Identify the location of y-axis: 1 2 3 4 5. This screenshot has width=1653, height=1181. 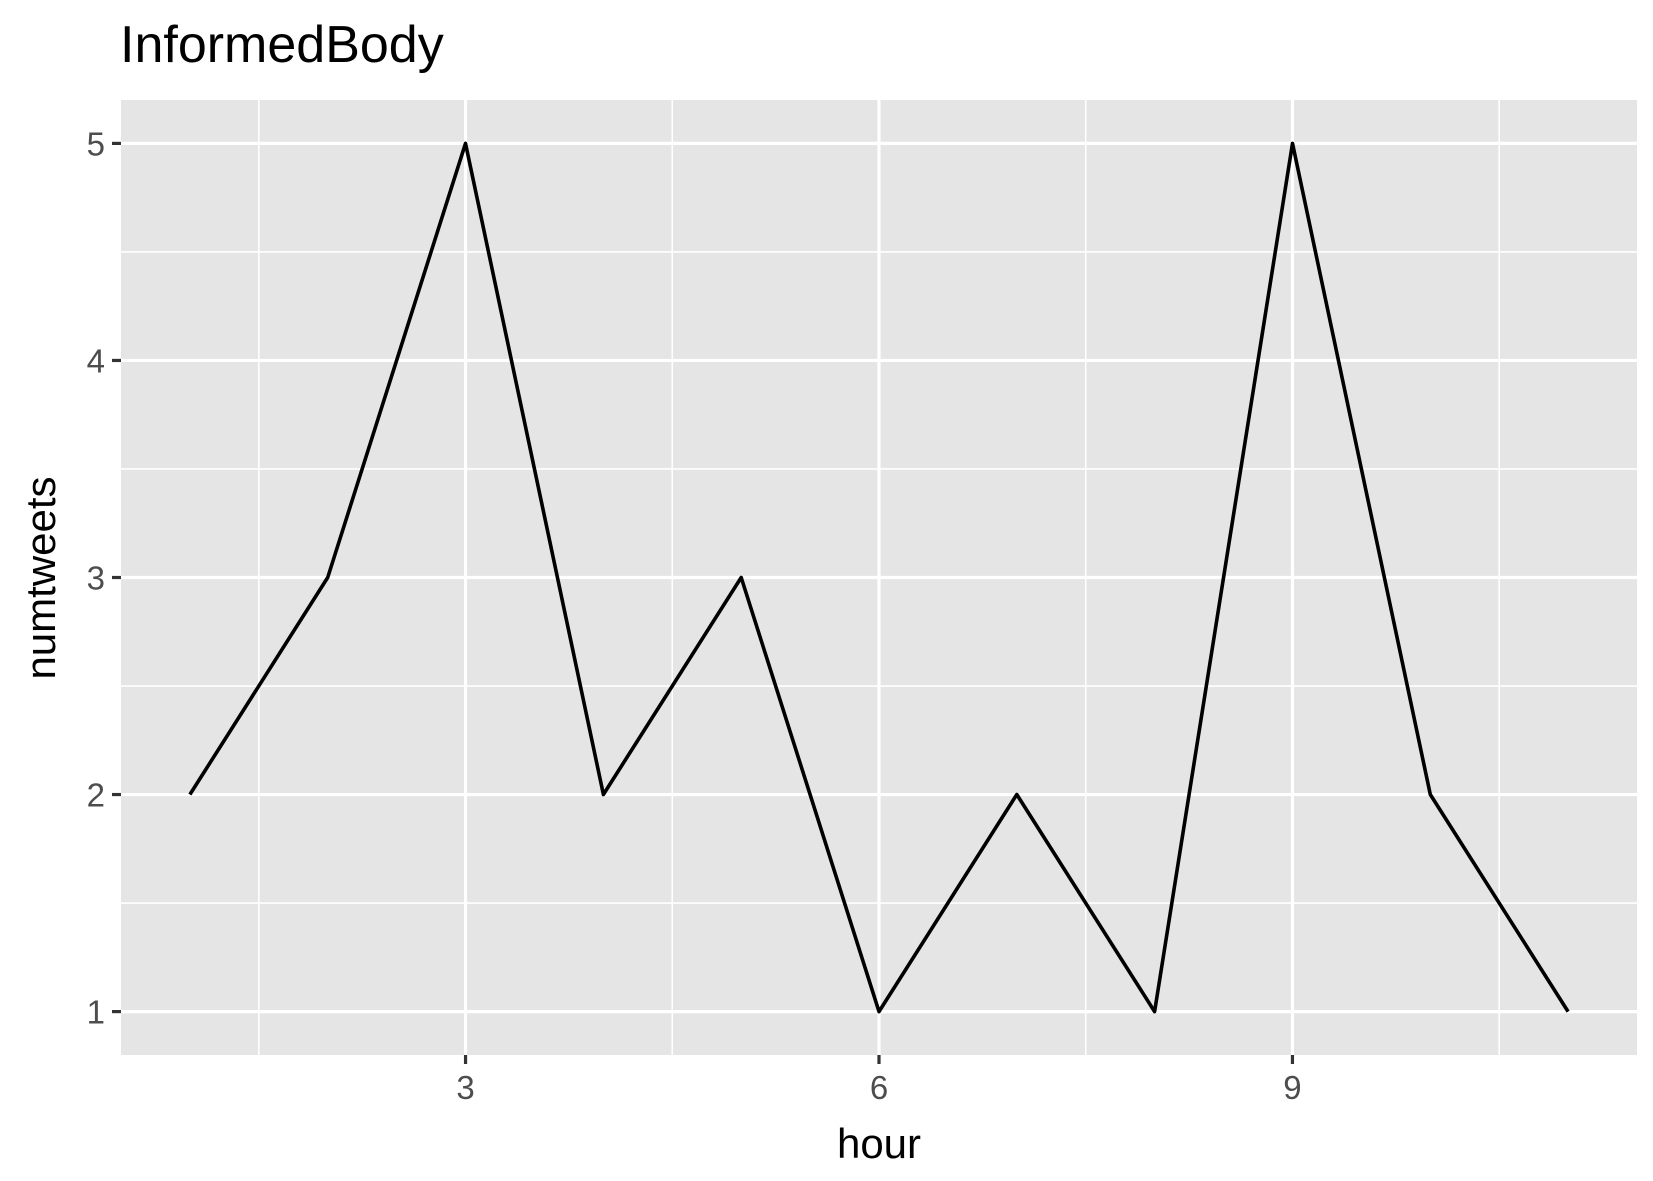
(104, 578).